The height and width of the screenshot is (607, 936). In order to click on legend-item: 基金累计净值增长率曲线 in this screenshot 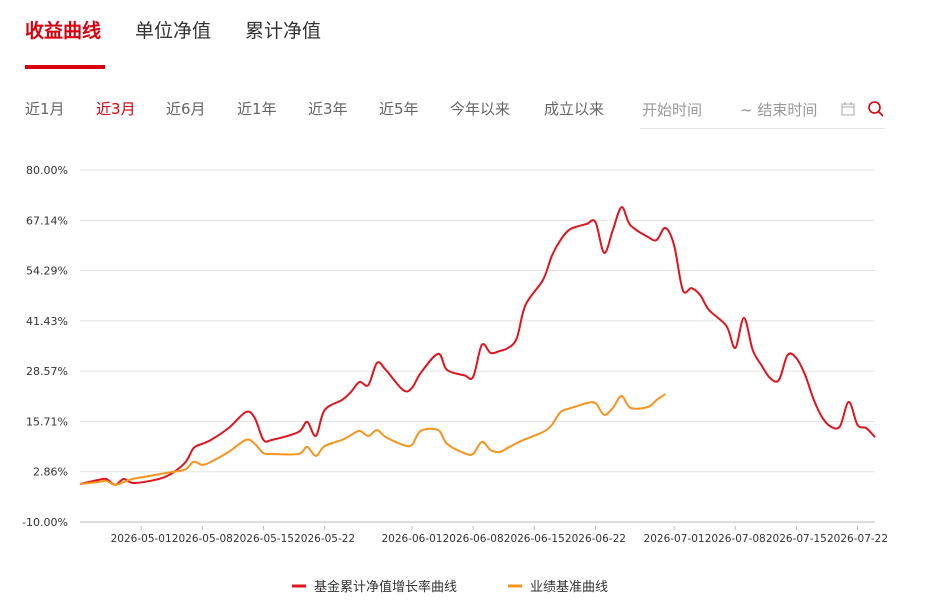, I will do `click(374, 587)`.